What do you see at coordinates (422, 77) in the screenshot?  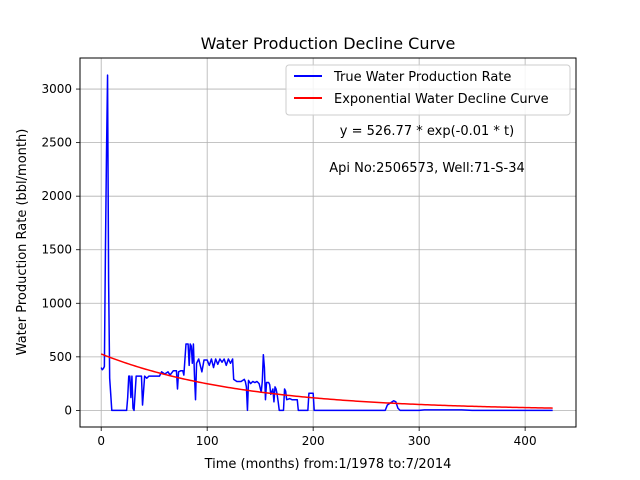 I see `legend-label-true-rate: True Water Production Rate` at bounding box center [422, 77].